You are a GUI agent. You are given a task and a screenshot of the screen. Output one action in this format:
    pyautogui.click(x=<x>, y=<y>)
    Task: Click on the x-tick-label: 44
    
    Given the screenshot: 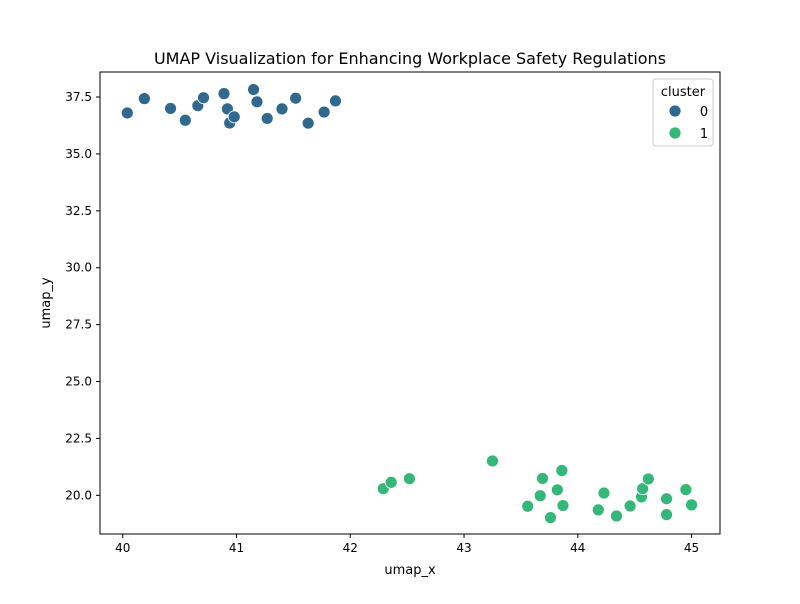 What is the action you would take?
    pyautogui.click(x=577, y=548)
    